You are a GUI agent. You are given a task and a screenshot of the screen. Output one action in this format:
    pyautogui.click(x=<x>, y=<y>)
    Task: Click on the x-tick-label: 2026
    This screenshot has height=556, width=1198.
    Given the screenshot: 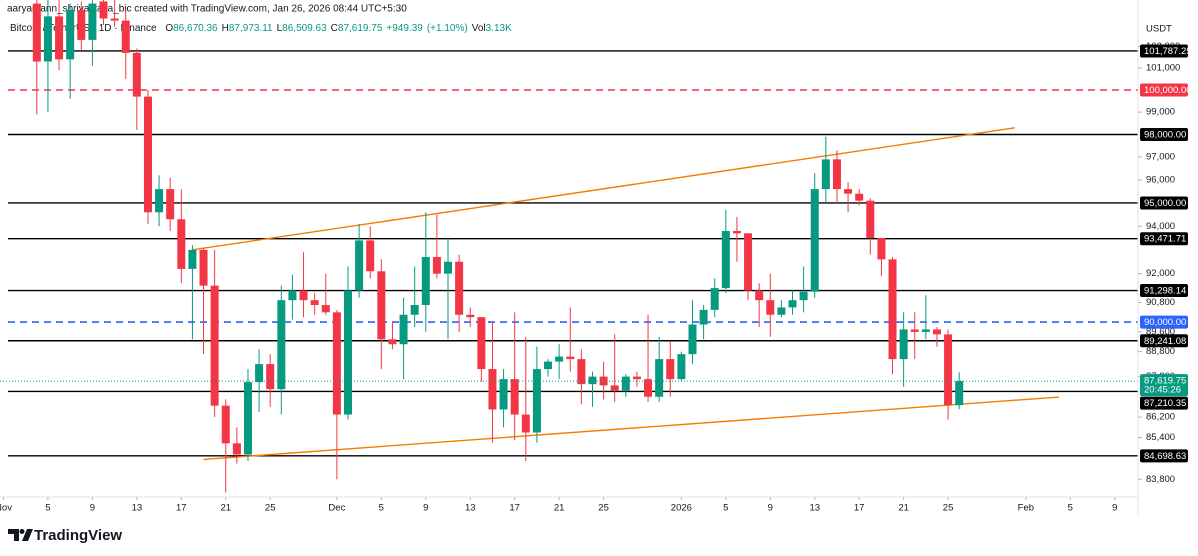 What is the action you would take?
    pyautogui.click(x=681, y=508)
    